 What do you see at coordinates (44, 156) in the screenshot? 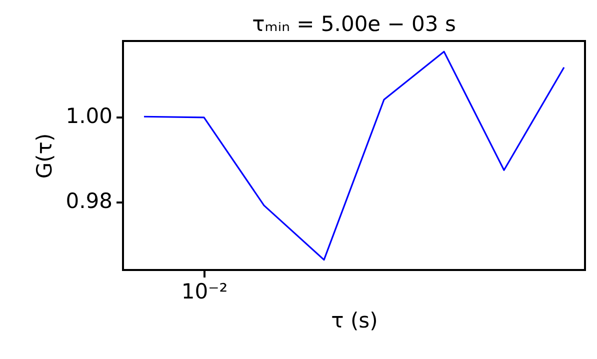
I see `y-axis-title: G(τ)` at bounding box center [44, 156].